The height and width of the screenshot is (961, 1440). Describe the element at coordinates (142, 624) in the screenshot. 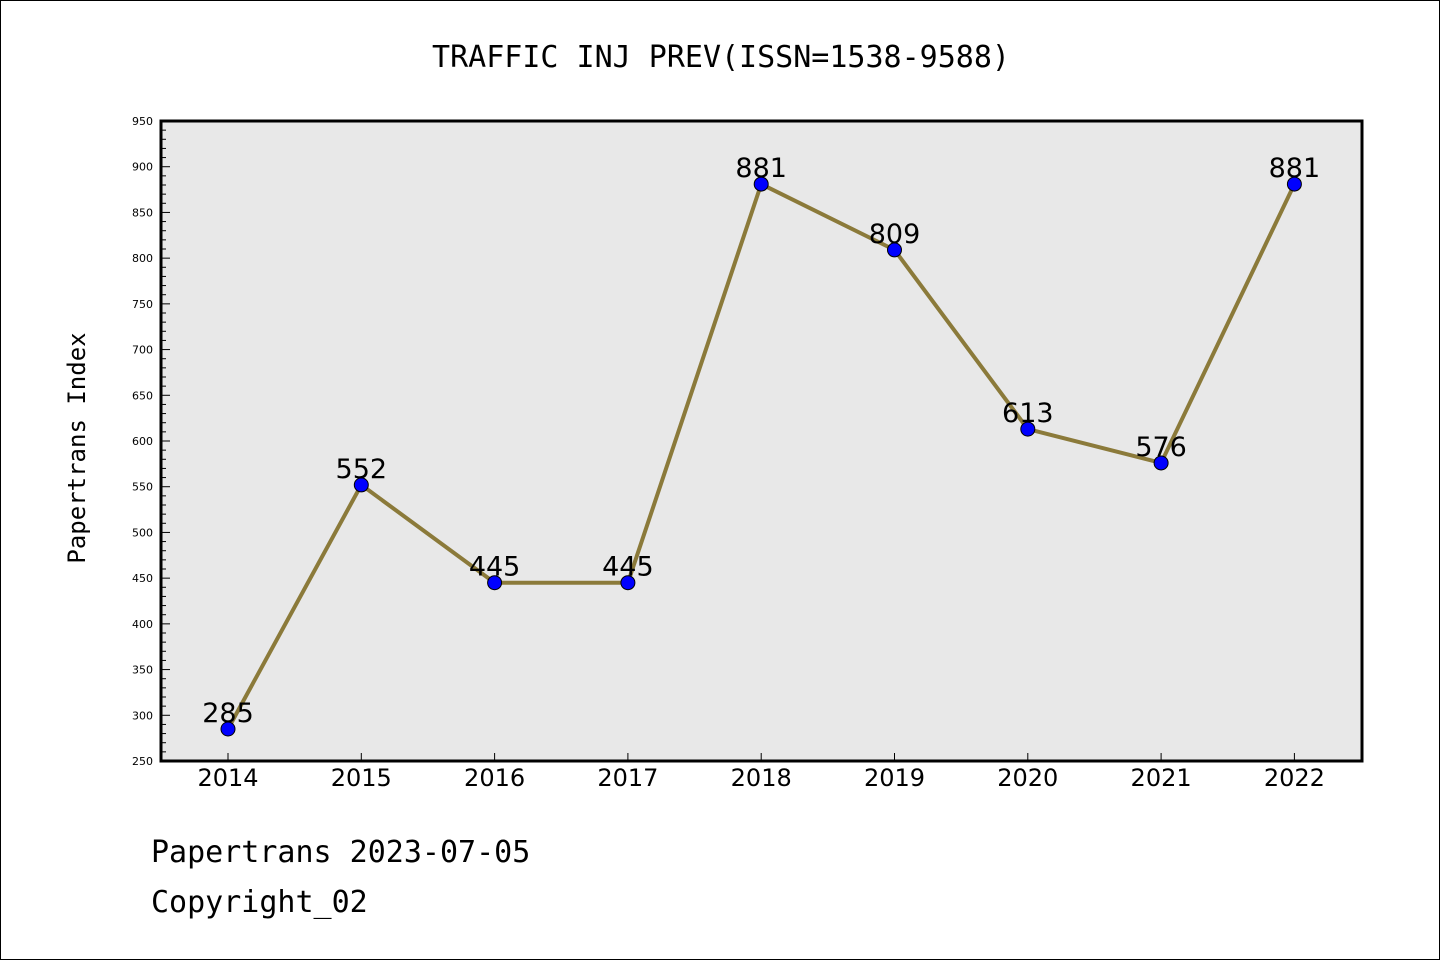

I see `y-tick-label: 400` at that location.